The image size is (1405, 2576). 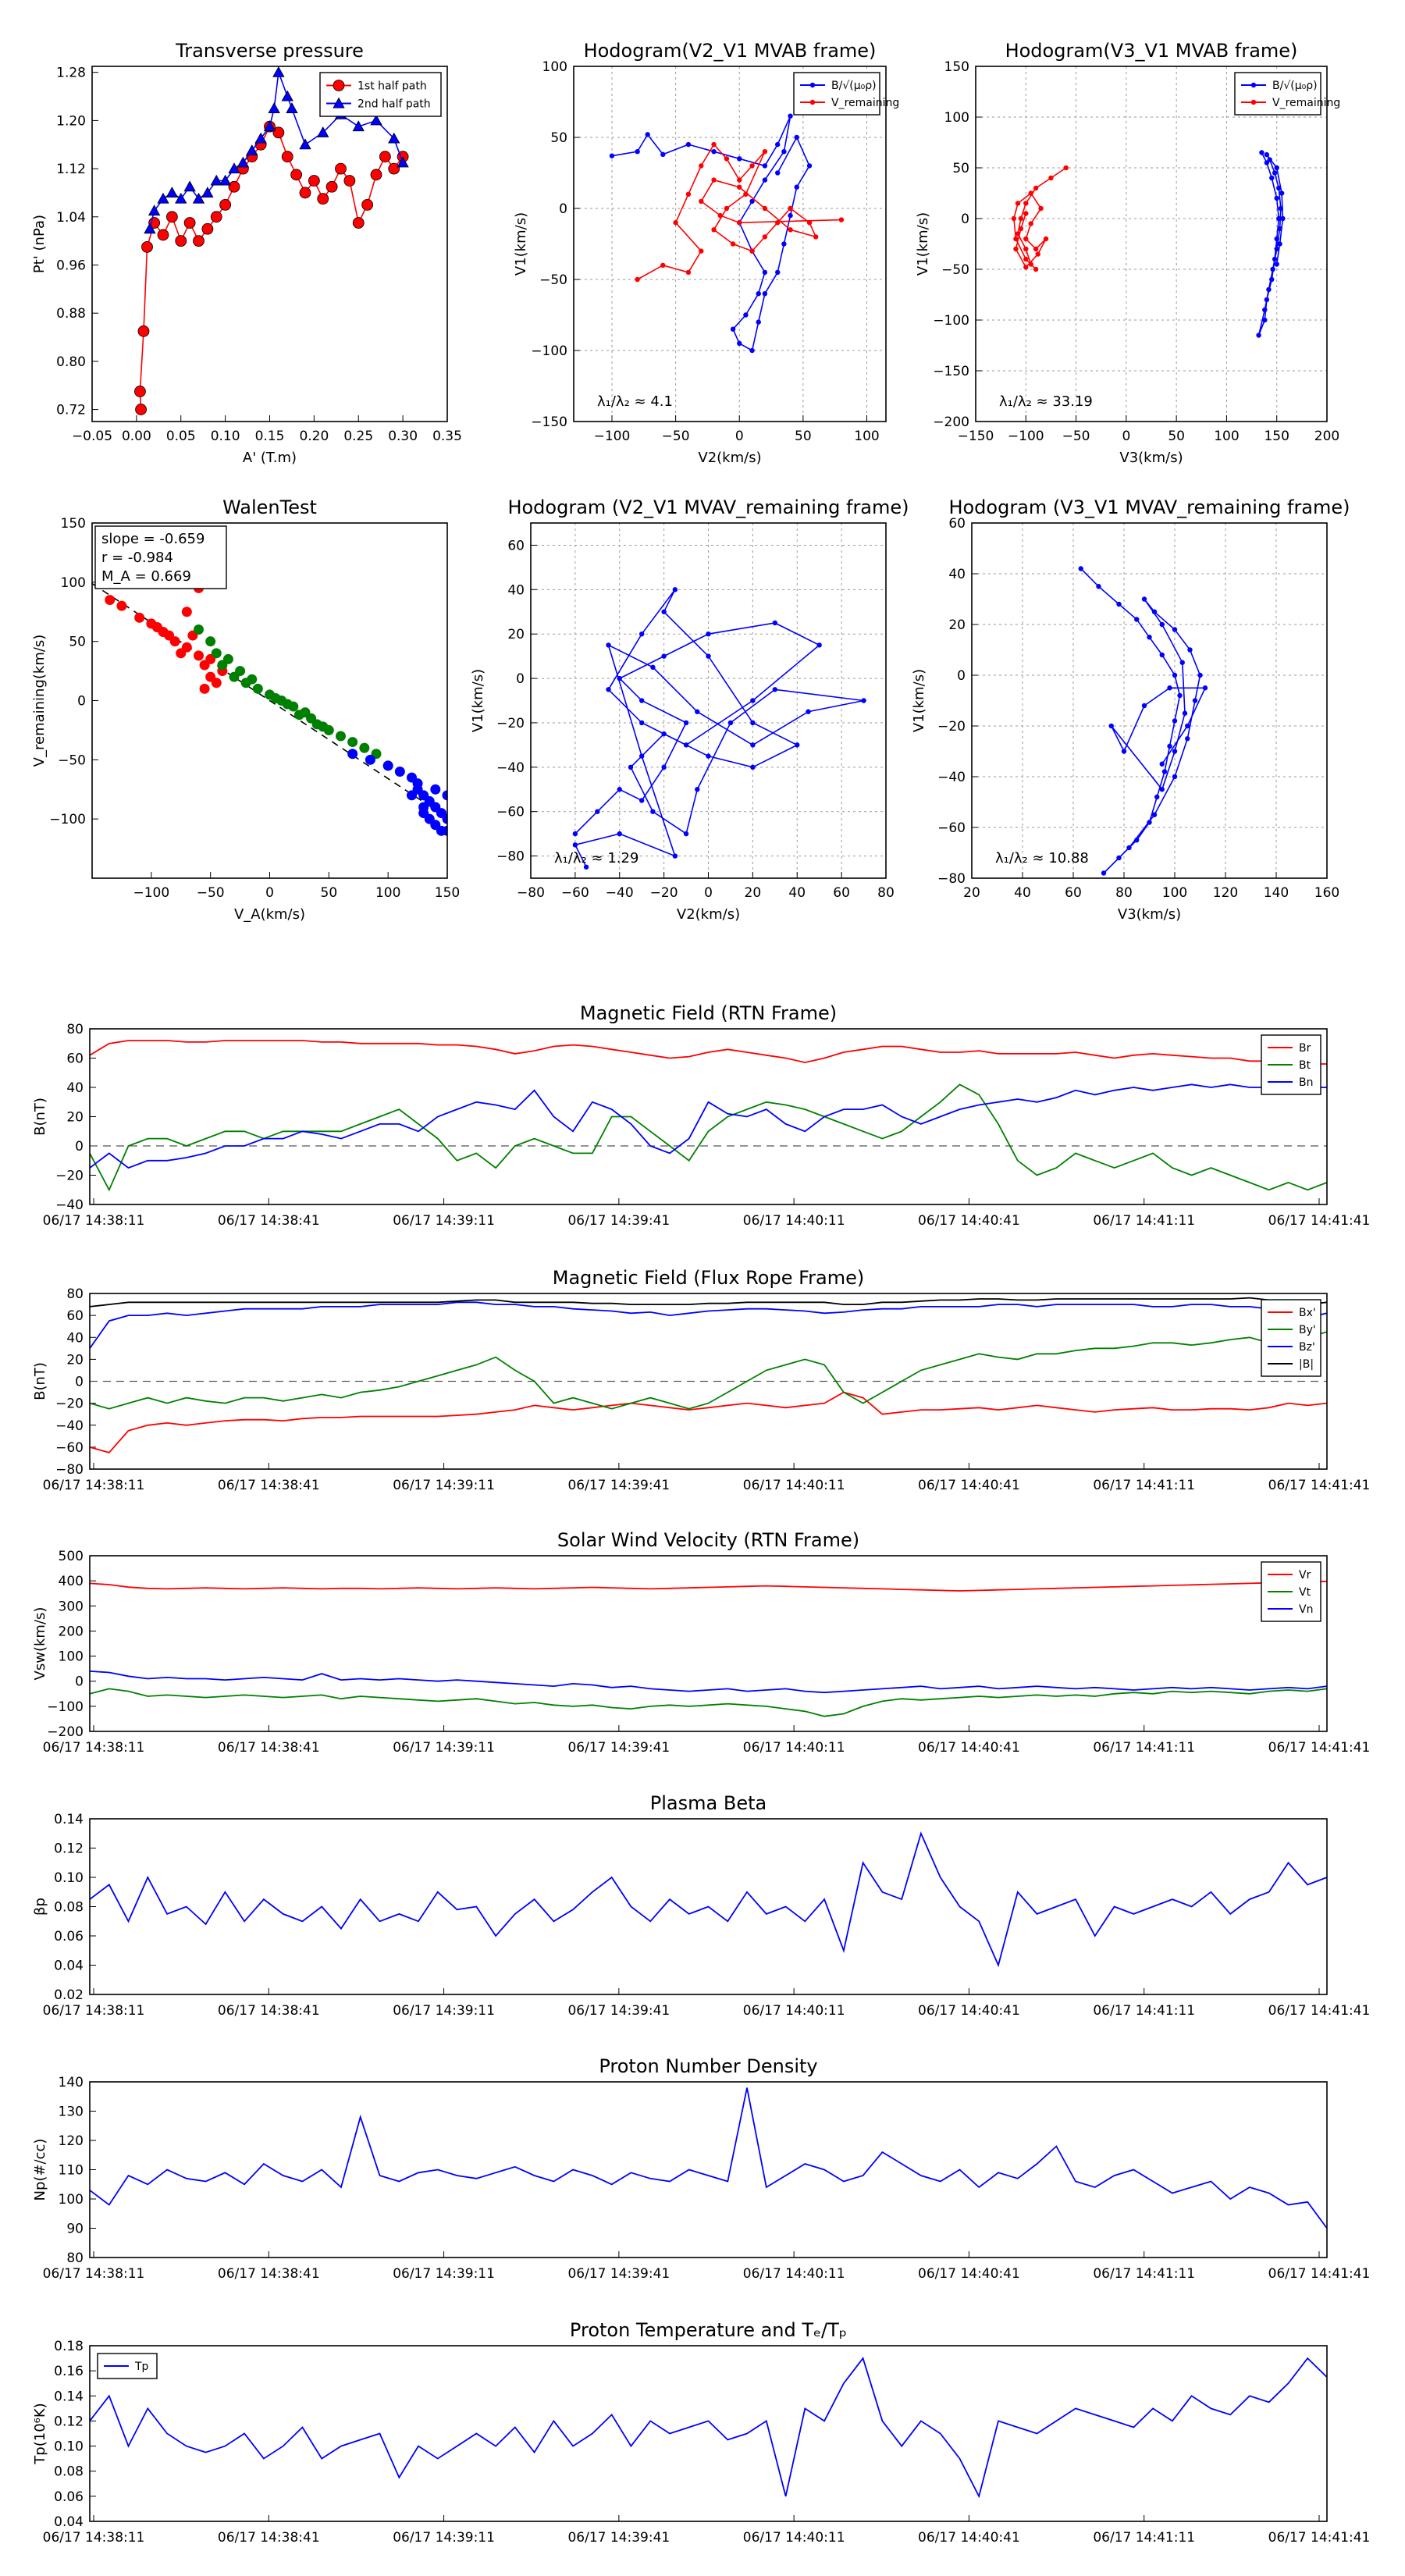 I want to click on hodogram-v2-v1-mvab-xtick-label: 100, so click(x=867, y=436).